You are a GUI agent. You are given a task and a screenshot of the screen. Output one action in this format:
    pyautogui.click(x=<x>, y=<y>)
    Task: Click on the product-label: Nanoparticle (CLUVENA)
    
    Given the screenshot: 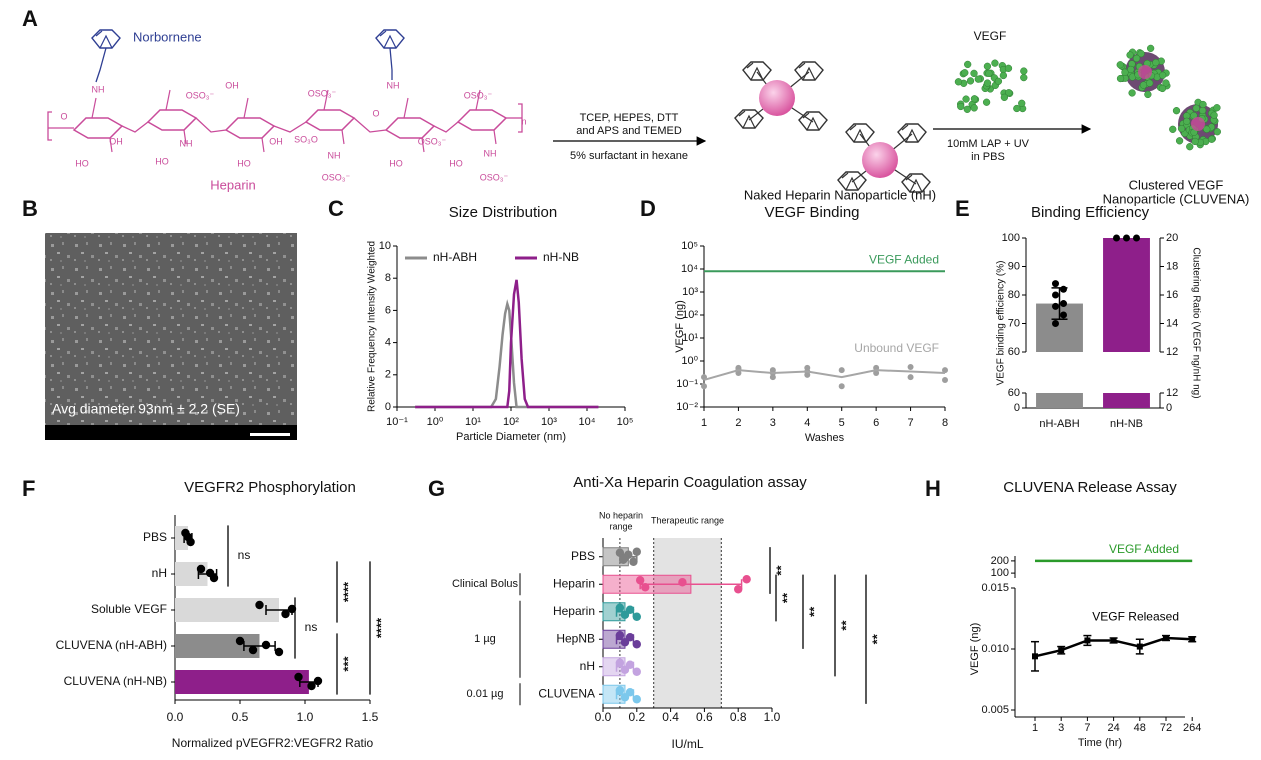 What is the action you would take?
    pyautogui.click(x=1176, y=198)
    